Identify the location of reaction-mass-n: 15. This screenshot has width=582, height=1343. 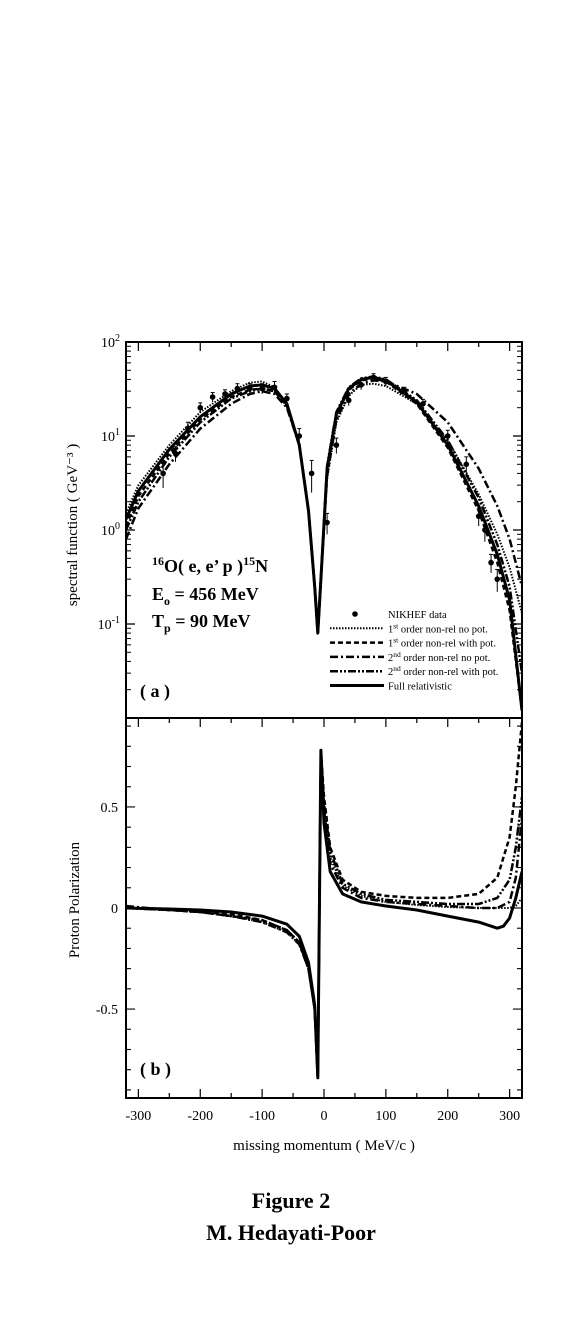
(249, 561).